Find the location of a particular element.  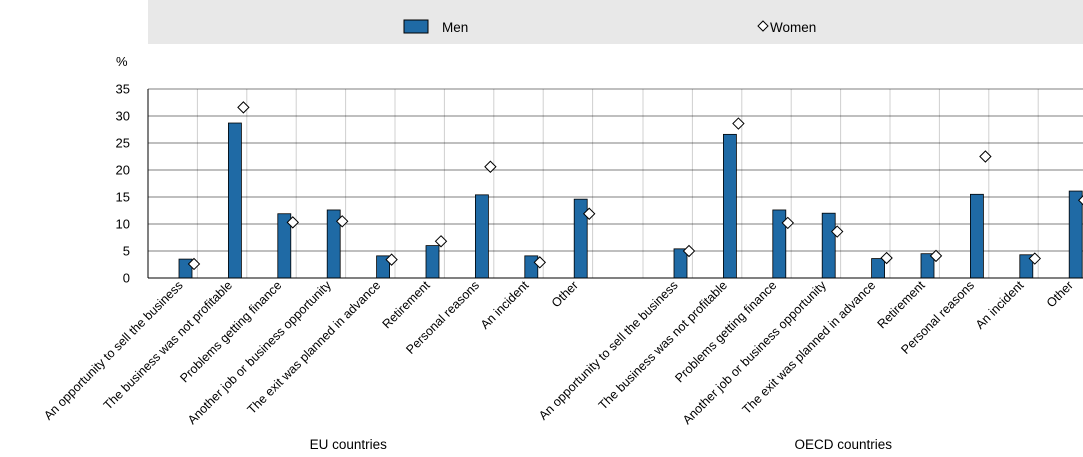

y-tick-label: 20 is located at coordinates (123, 170).